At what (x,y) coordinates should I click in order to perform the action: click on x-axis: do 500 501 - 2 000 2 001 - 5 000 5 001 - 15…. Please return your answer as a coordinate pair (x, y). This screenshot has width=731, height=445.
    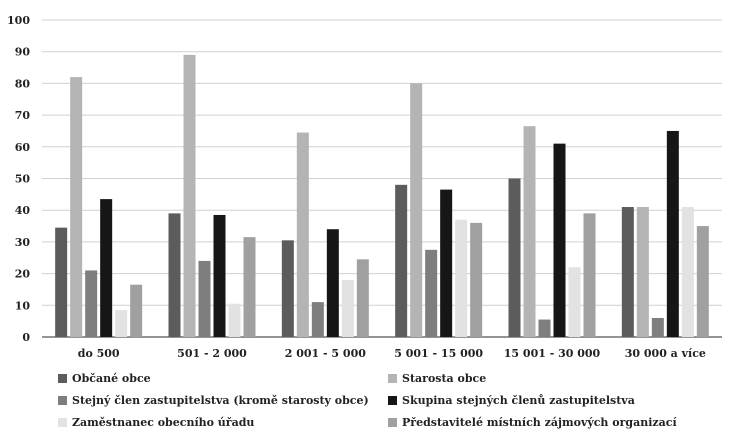
    Looking at the image, I should click on (392, 353).